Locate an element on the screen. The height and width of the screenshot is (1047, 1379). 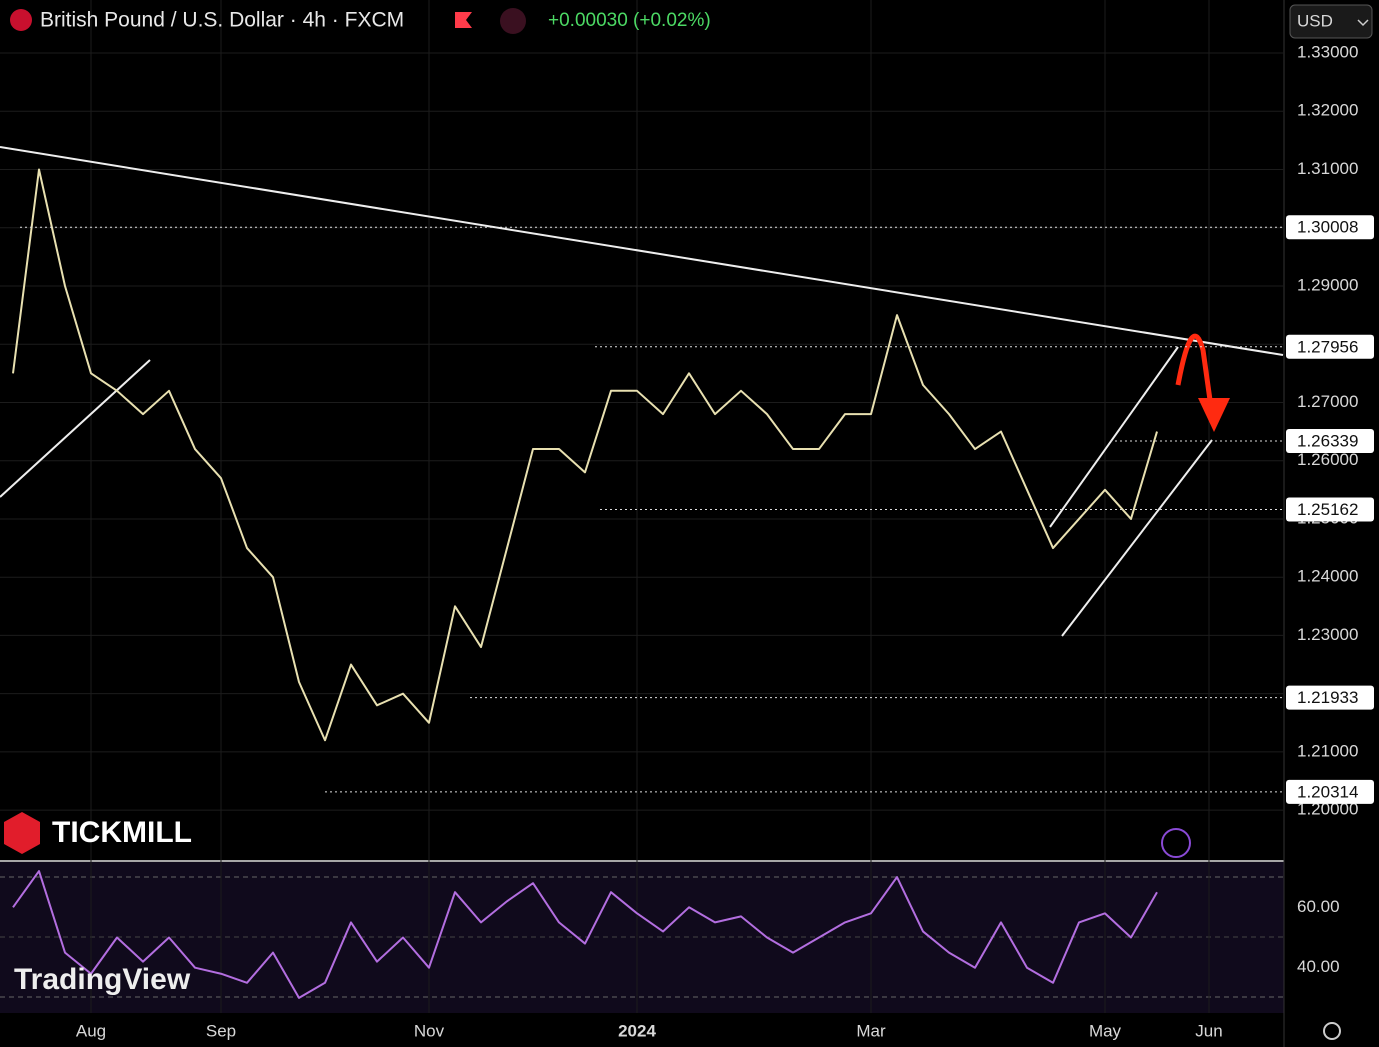
level-label: 1.20314 is located at coordinates (1327, 791).